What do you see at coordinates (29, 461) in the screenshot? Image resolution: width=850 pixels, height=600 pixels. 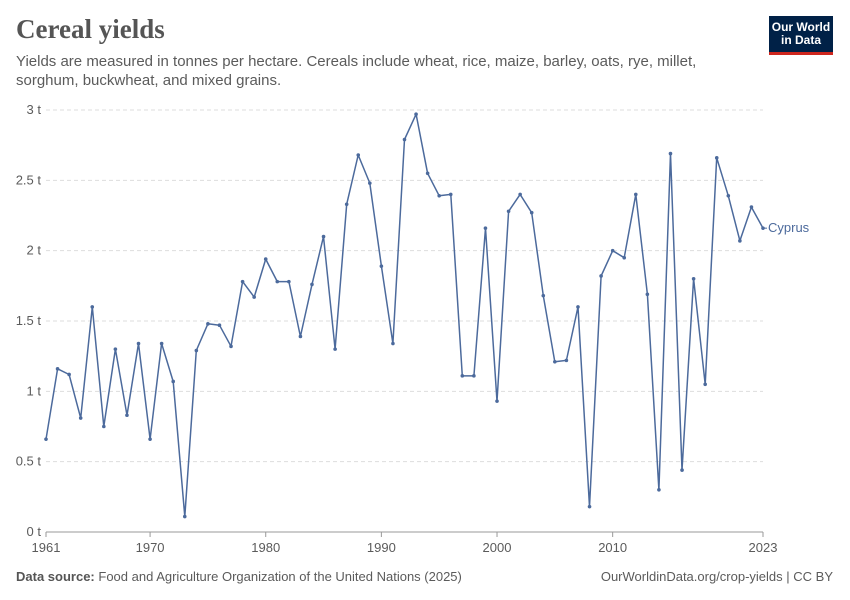 I see `y-tick-label: 0.5 t` at bounding box center [29, 461].